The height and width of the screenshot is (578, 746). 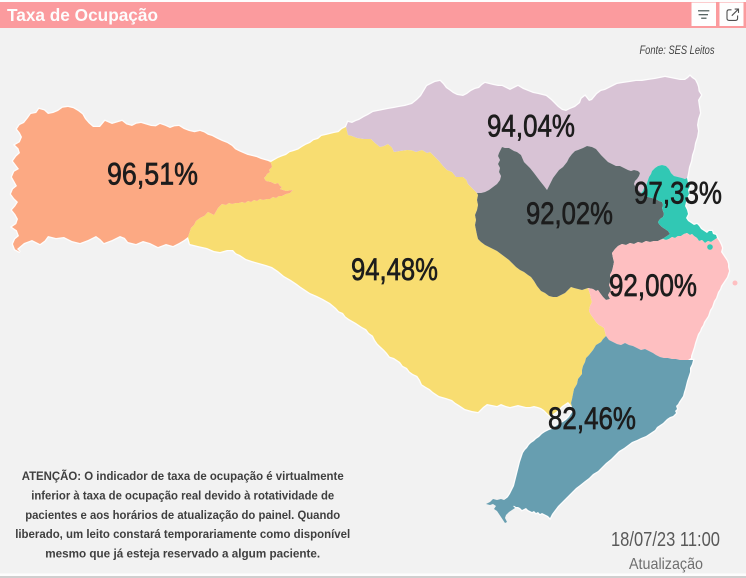 I want to click on svg-text: Fonte: SES Leitos, so click(x=677, y=51).